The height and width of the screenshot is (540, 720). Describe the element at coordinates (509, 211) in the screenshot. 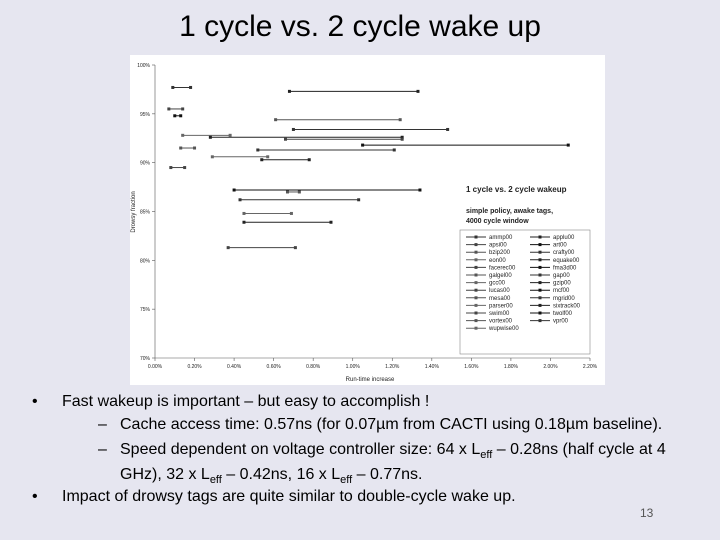

I see `chart-subtitle: simple policy, awake tags,` at that location.